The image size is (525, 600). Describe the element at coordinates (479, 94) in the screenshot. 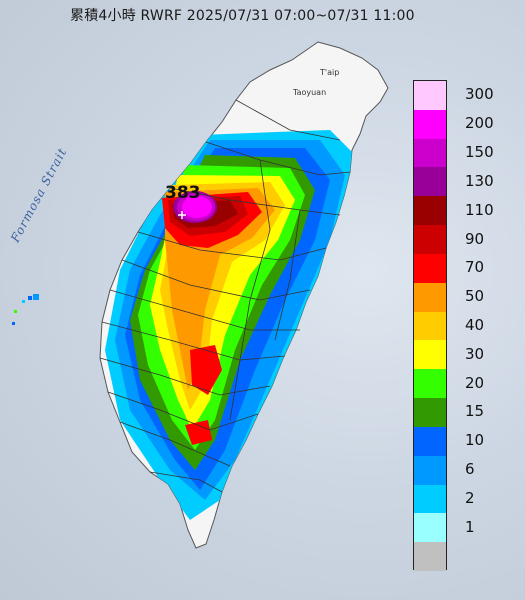

I see `legend-label: 300` at that location.